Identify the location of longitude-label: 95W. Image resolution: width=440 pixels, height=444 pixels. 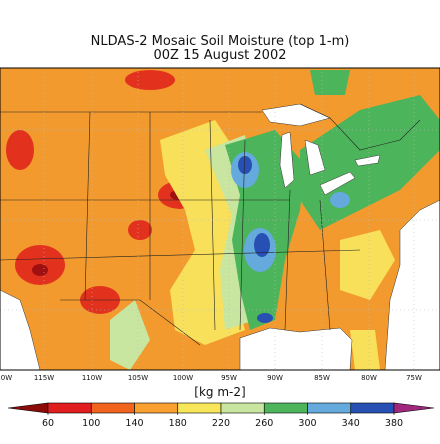
(229, 378).